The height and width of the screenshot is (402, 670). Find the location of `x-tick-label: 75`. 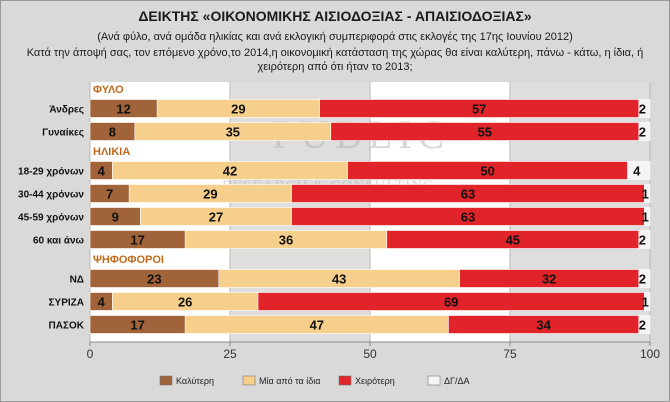

x-tick-label: 75 is located at coordinates (510, 354).